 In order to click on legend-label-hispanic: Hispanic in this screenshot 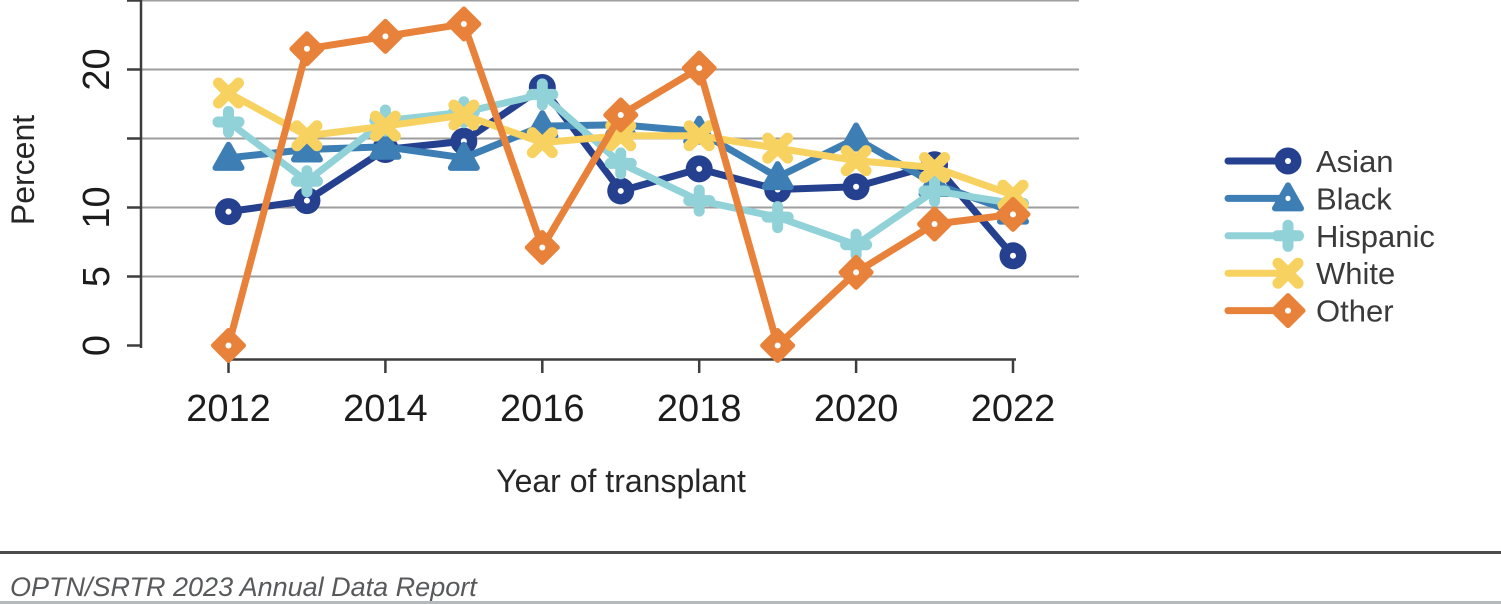, I will do `click(1375, 236)`.